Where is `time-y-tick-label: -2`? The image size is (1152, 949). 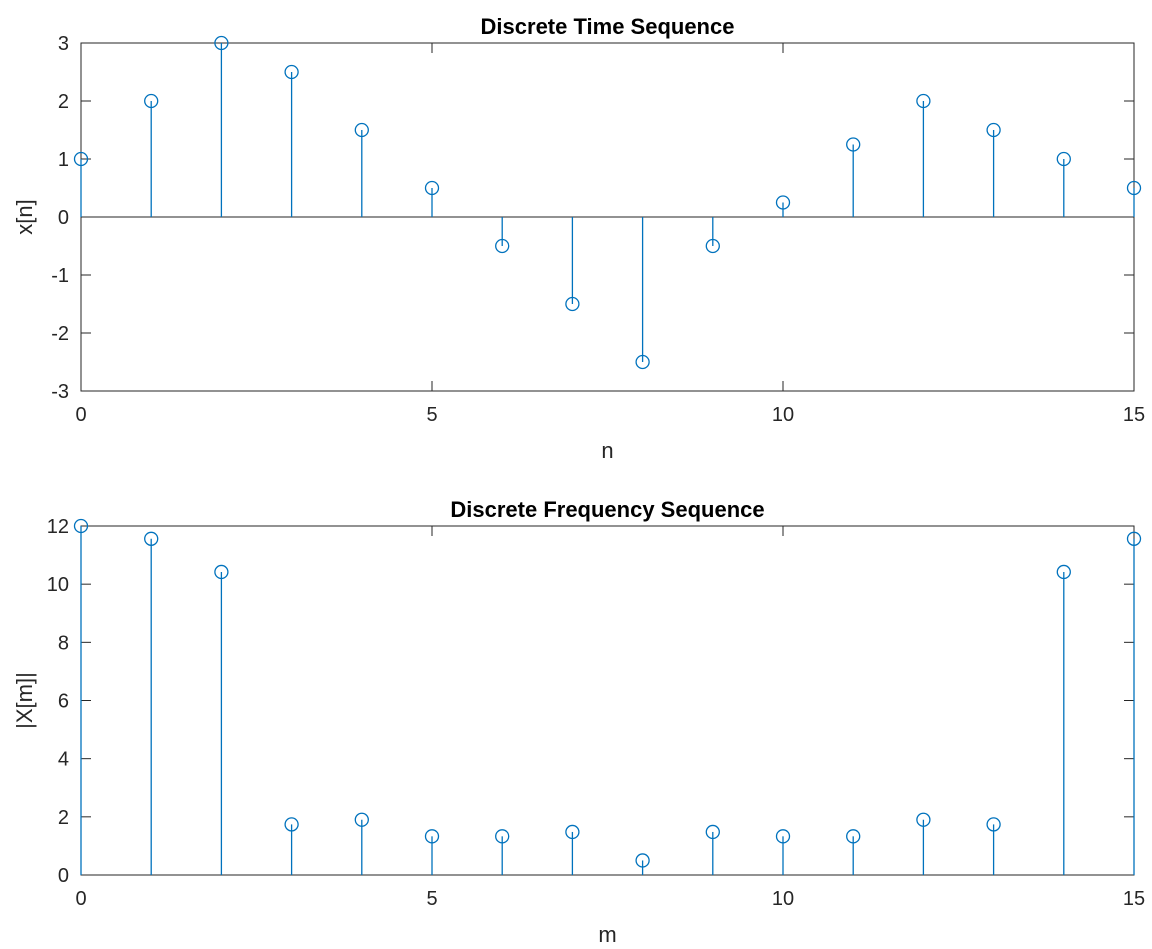 time-y-tick-label: -2 is located at coordinates (60, 334).